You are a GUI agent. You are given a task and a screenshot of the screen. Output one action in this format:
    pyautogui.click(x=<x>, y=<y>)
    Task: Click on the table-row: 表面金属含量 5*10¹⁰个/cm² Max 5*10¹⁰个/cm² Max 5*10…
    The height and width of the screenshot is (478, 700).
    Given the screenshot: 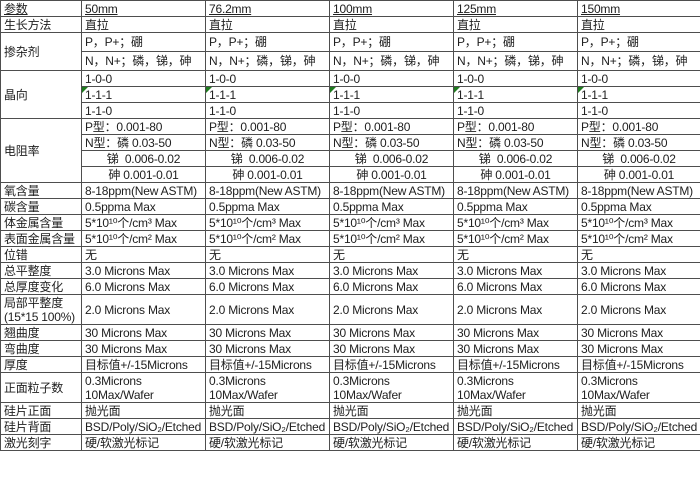 What is the action you would take?
    pyautogui.click(x=350, y=238)
    